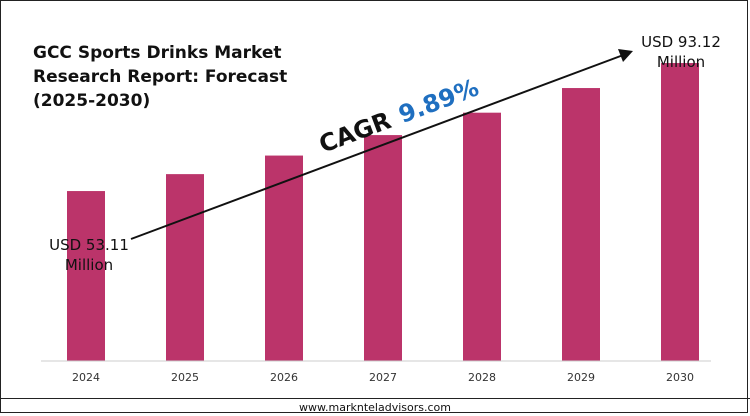 This screenshot has width=750, height=416. Describe the element at coordinates (581, 224) in the screenshot. I see `bar-2029` at that location.